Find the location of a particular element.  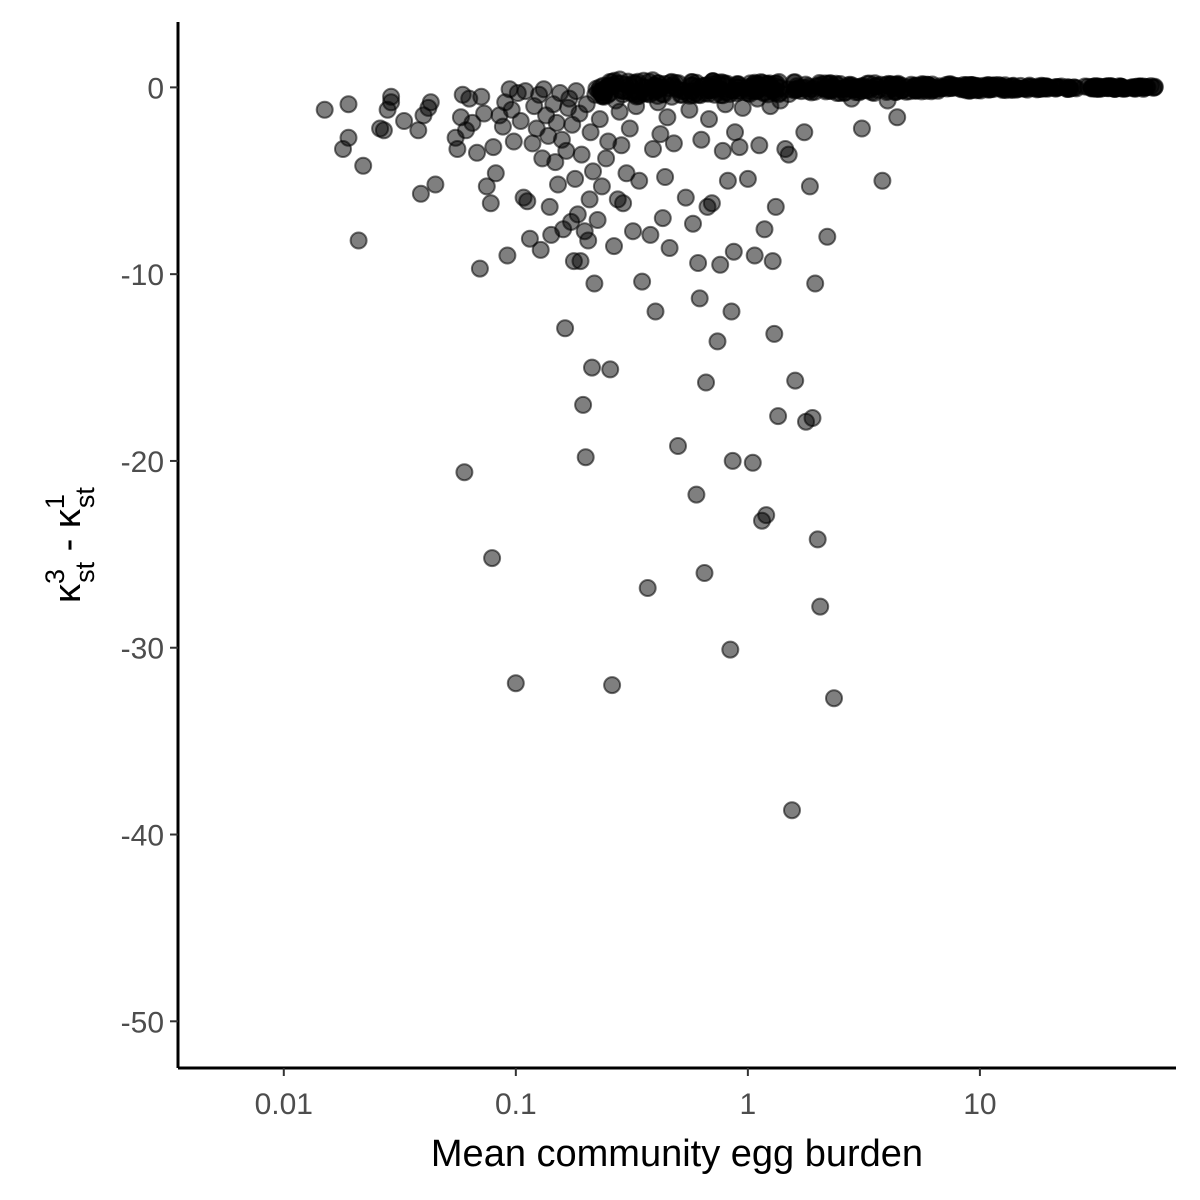

y-title-sub-a: st is located at coordinates (85, 572).